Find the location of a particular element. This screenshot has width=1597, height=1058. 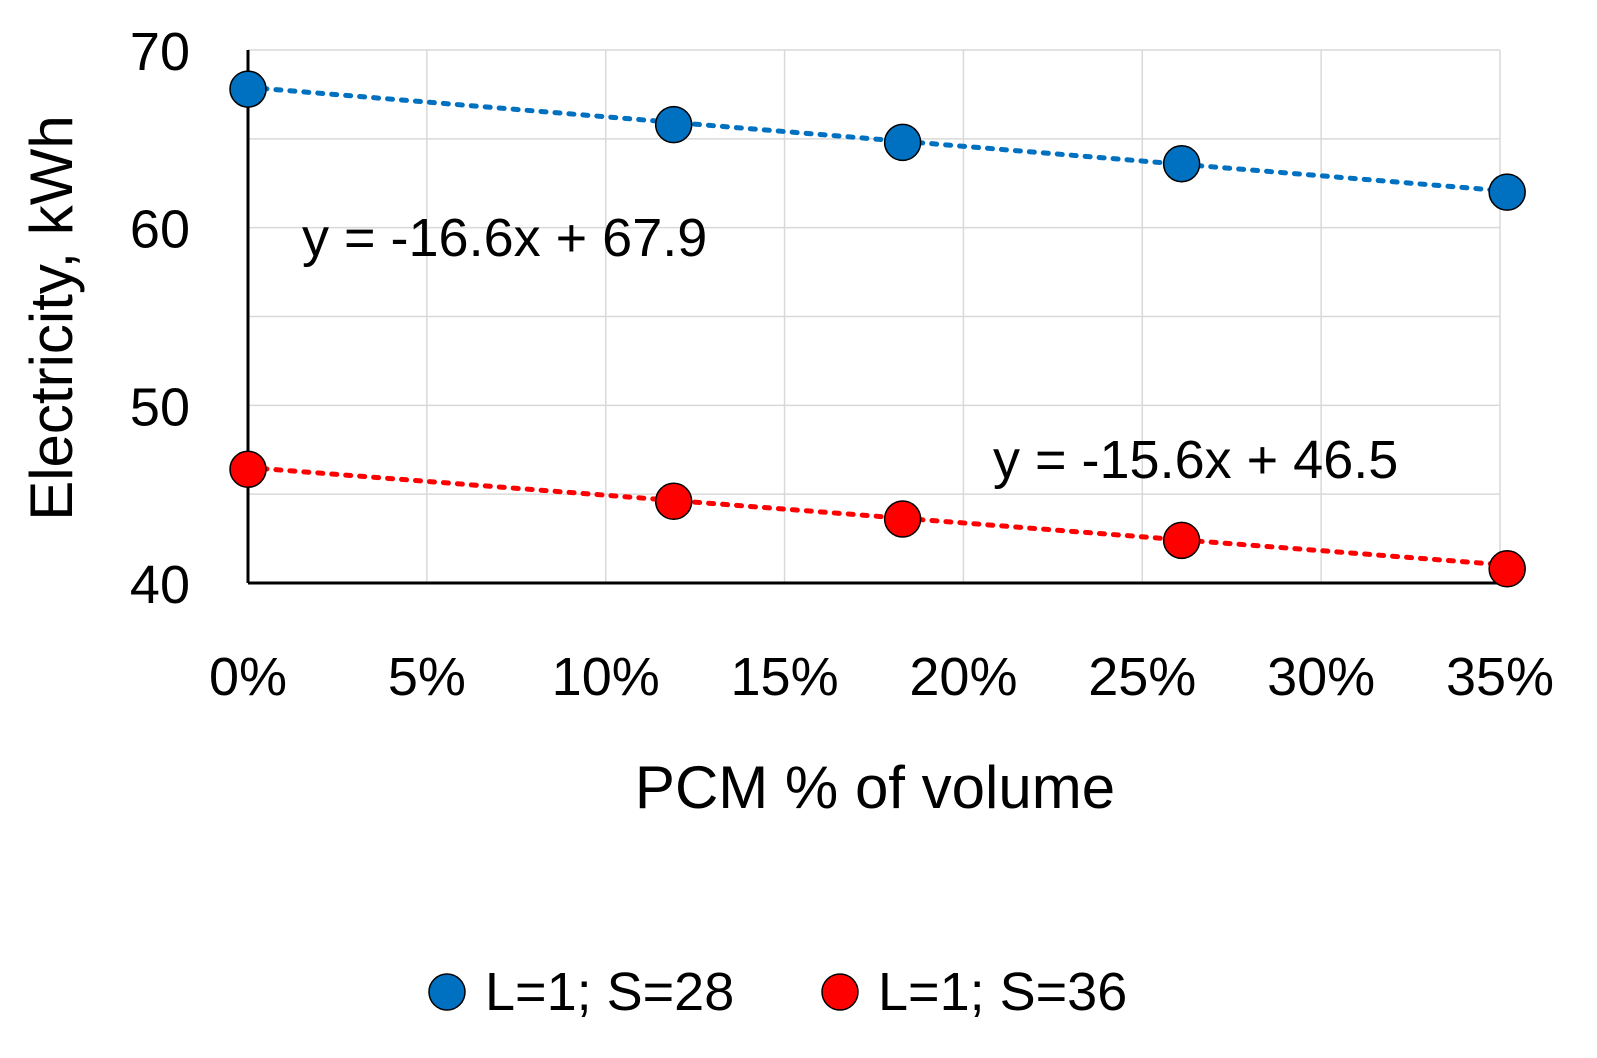

legend-marker-s28 is located at coordinates (447, 992).